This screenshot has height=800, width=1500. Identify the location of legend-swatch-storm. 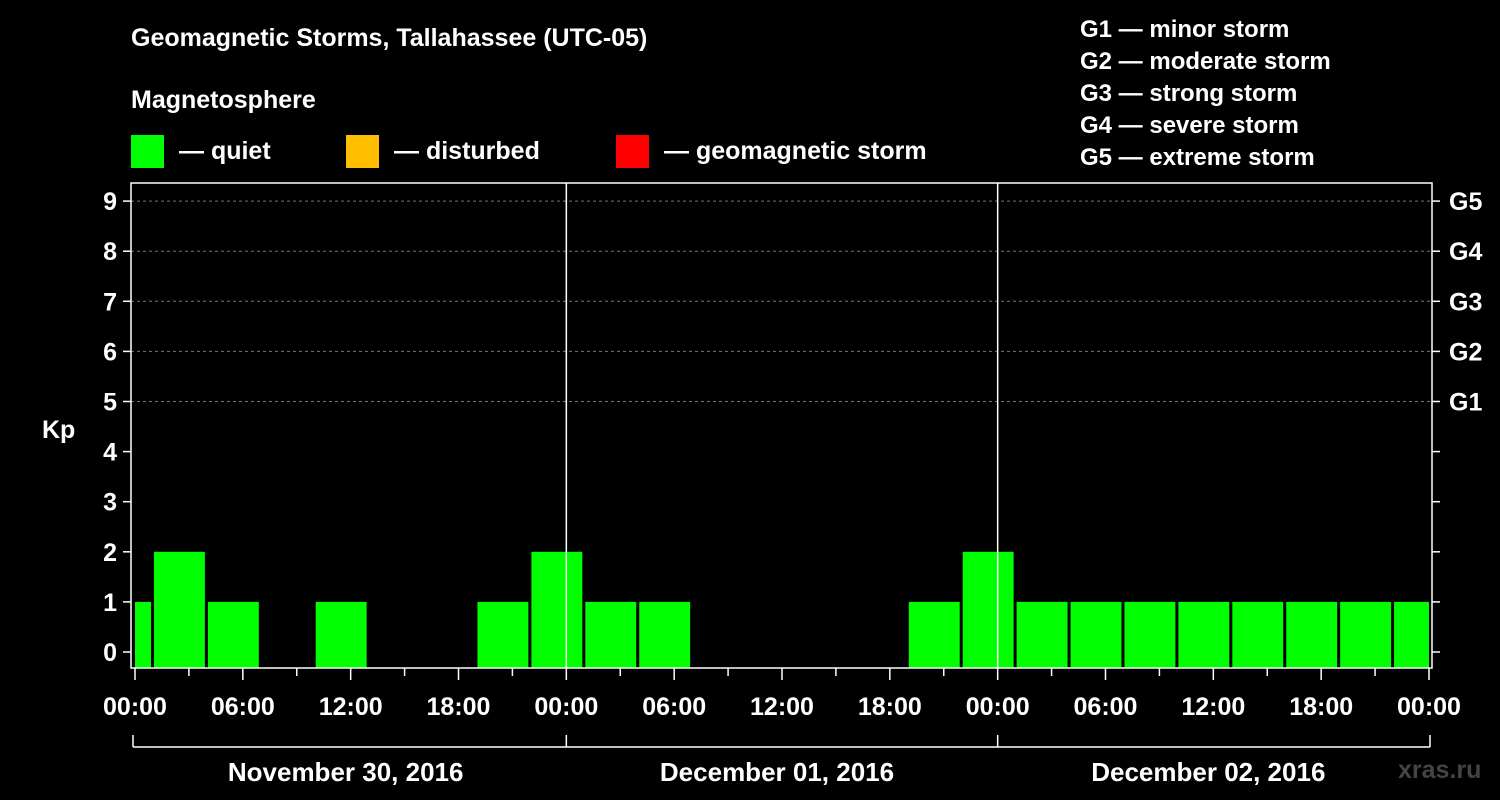
(632, 151).